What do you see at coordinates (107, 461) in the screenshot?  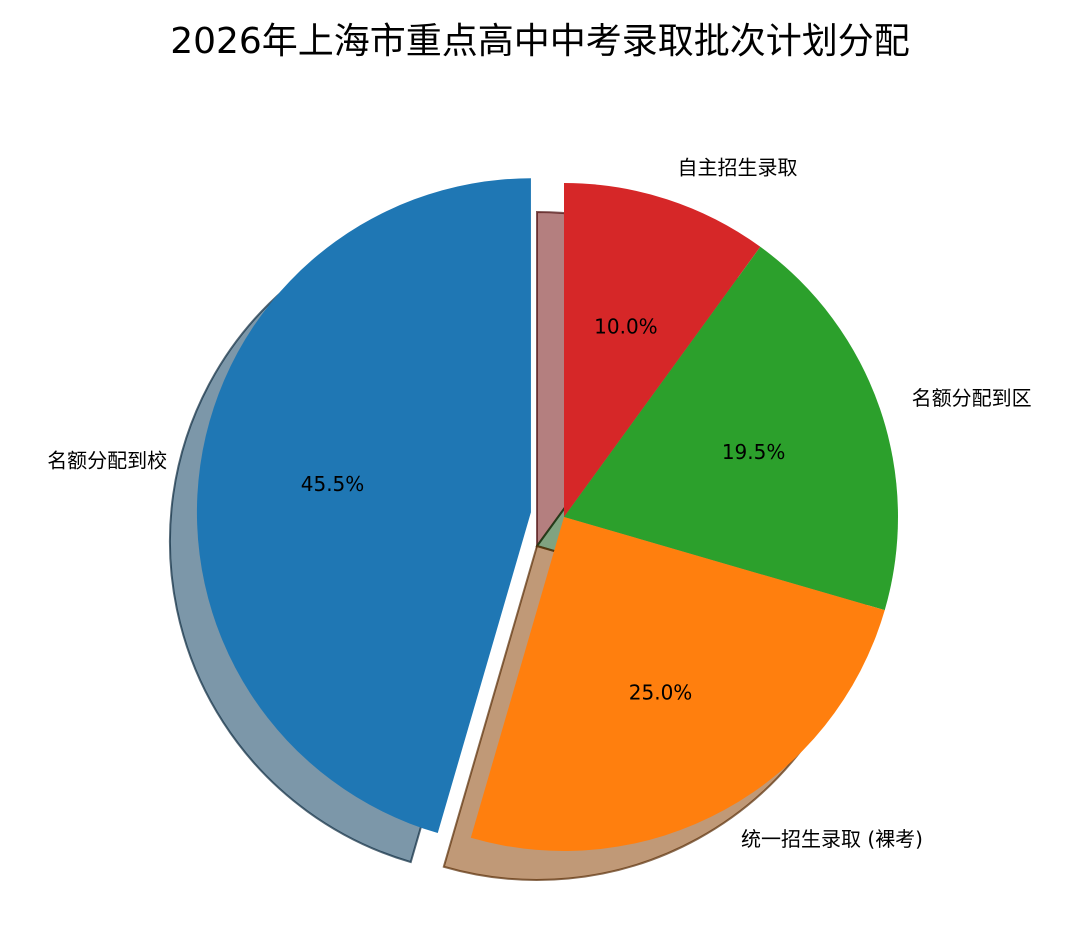 I see `pie-slice-category-label: 名额分配到校` at bounding box center [107, 461].